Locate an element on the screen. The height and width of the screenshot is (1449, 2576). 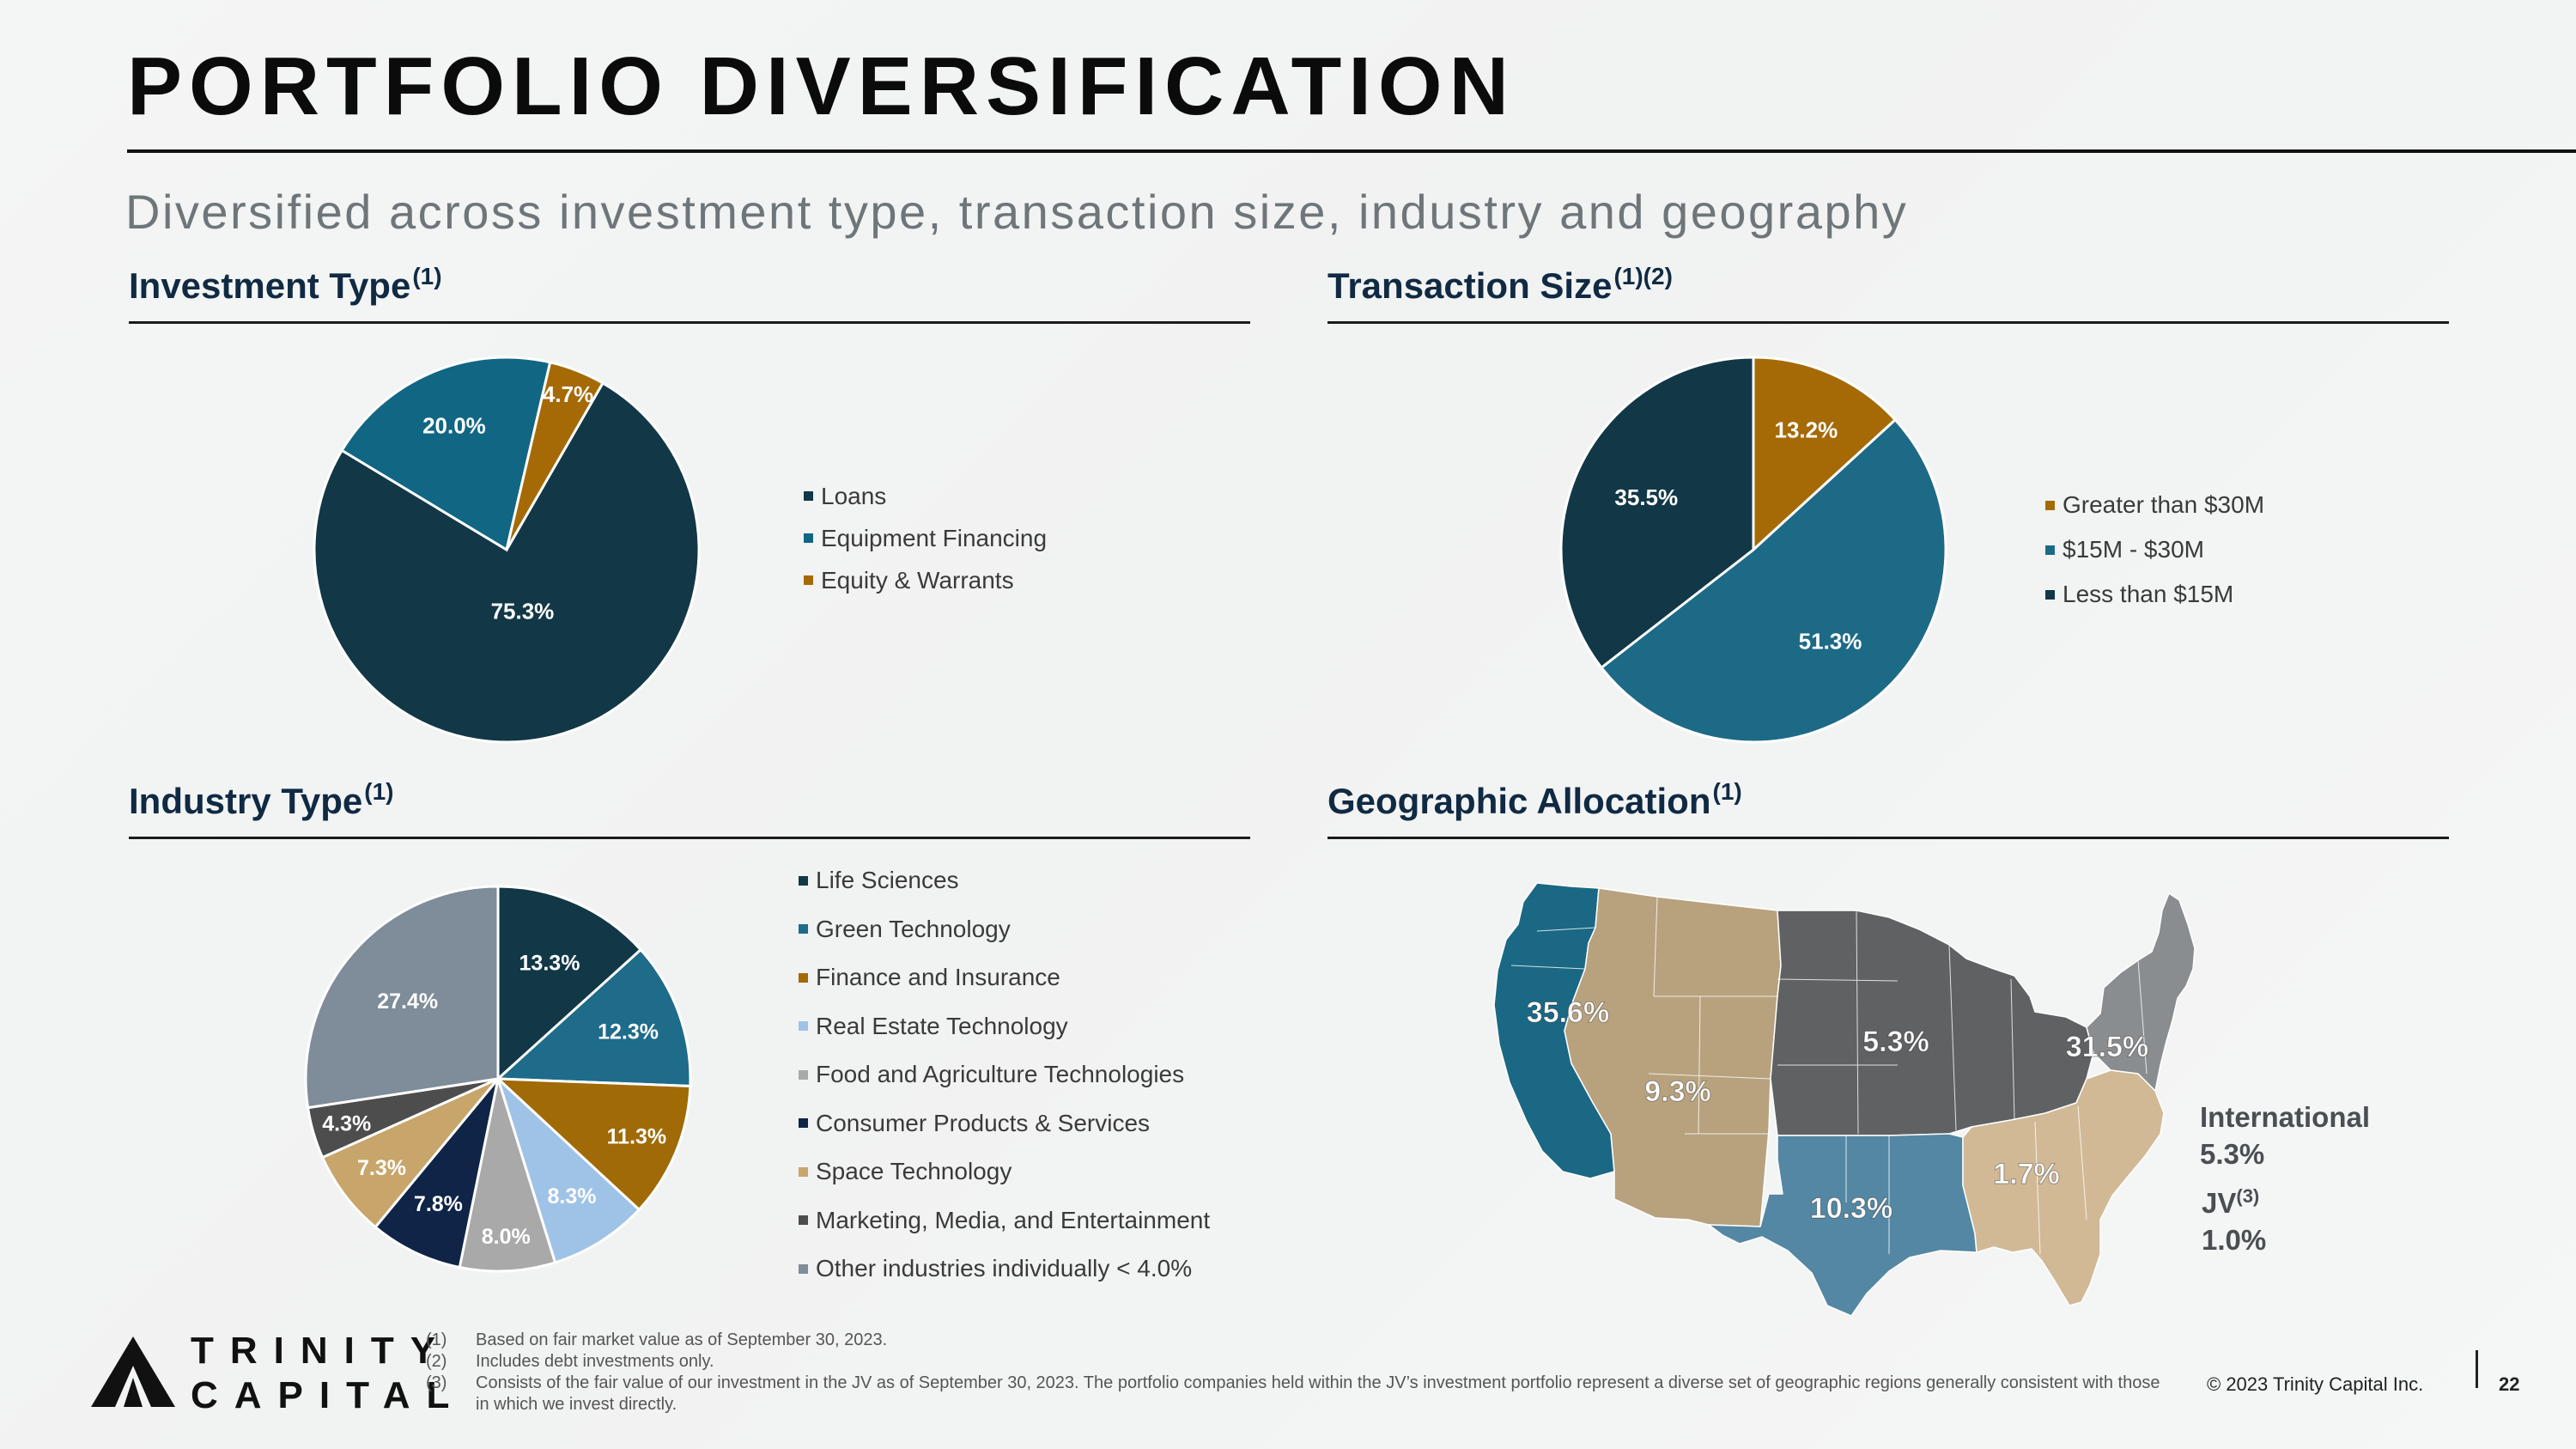
legend-item-marketing-media-and-entertainment: Marketing, Media, and Entertainment is located at coordinates (1005, 1220).